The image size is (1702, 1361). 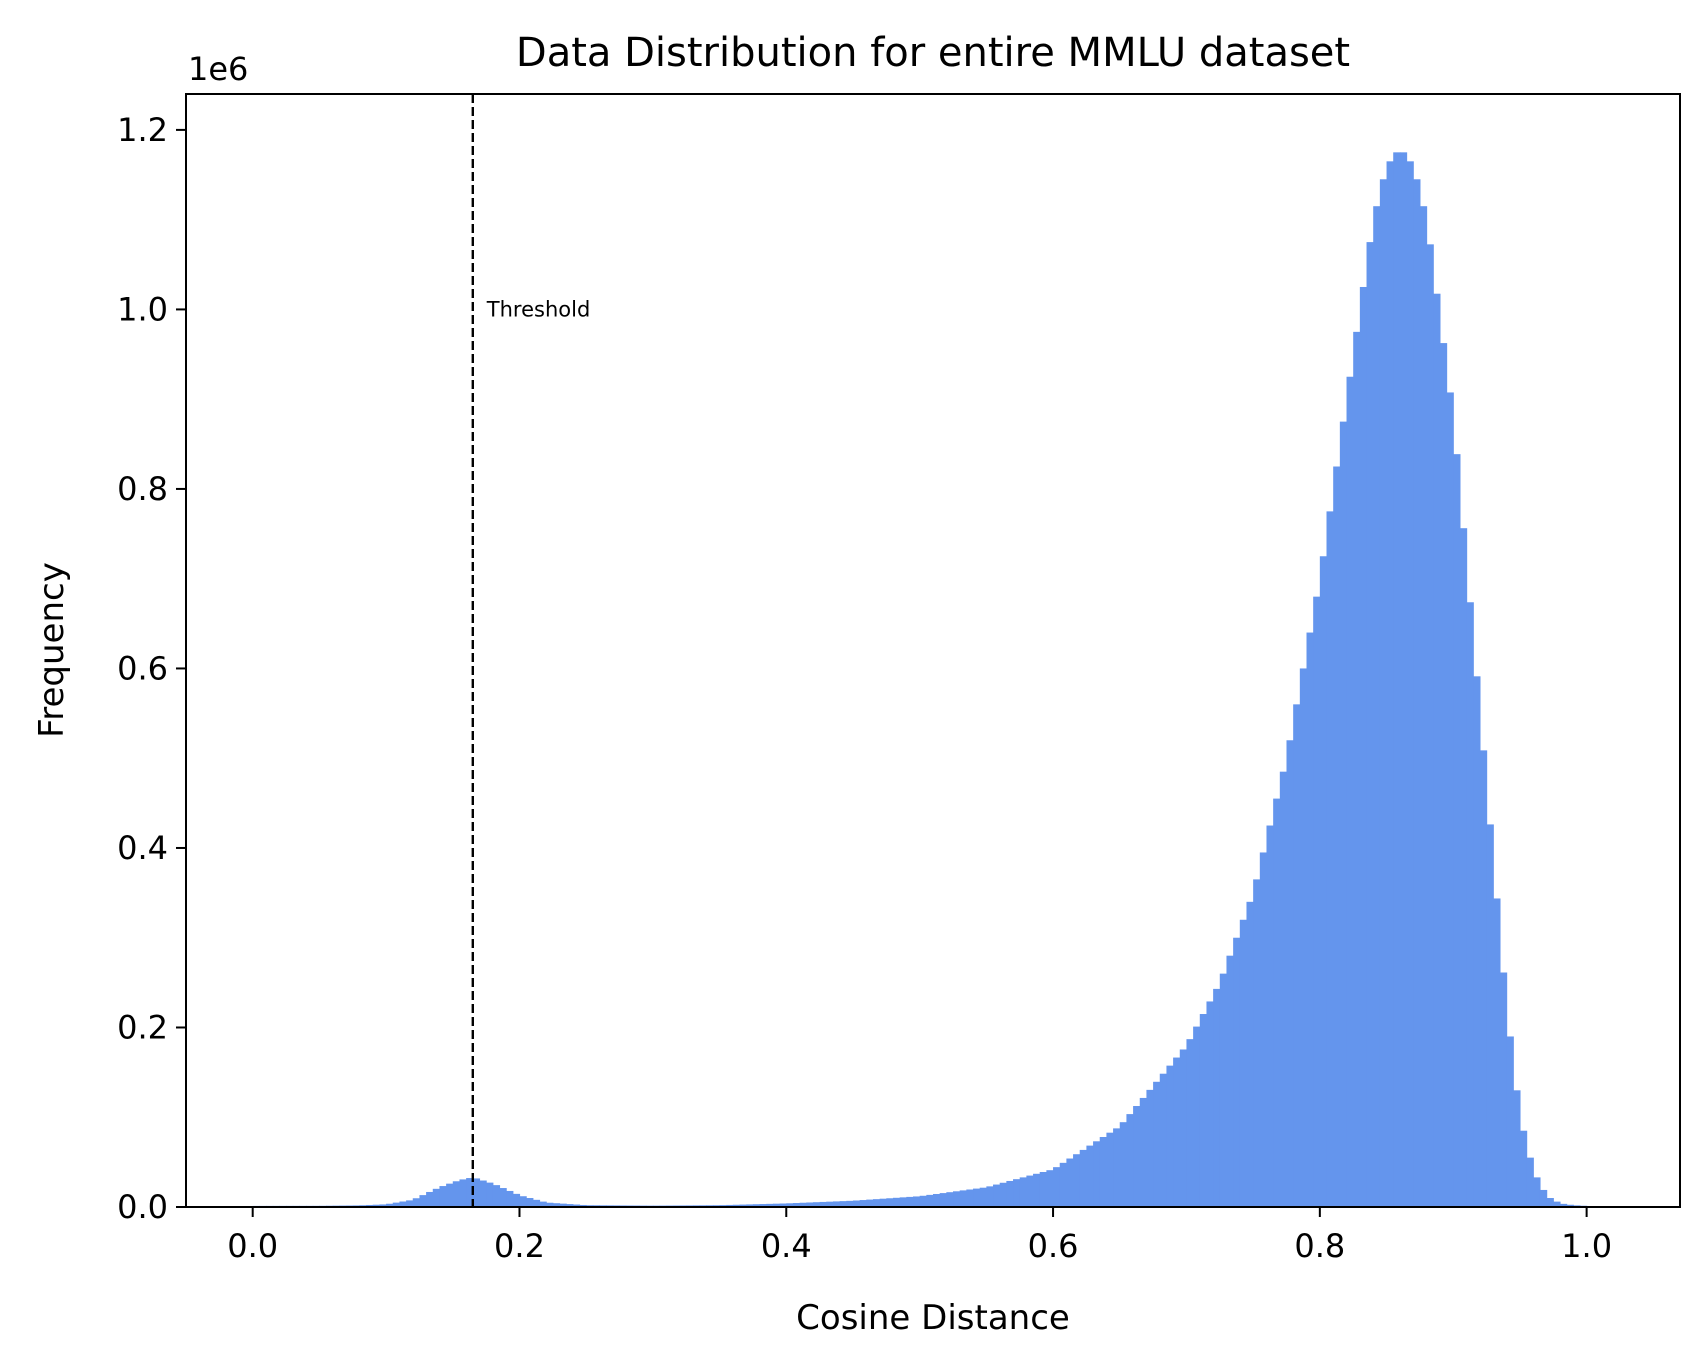 What do you see at coordinates (538, 309) in the screenshot?
I see `threshold-label: Threshold` at bounding box center [538, 309].